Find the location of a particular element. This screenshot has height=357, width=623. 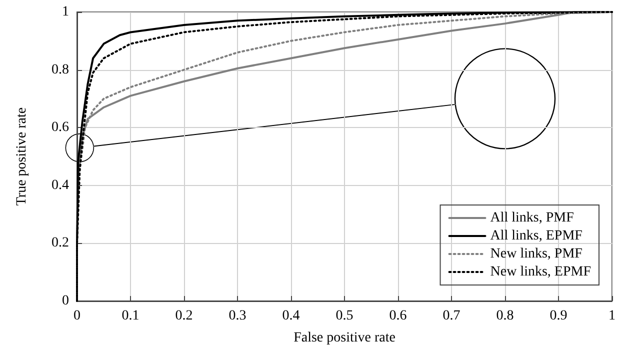

y-tick-label: 0 is located at coordinates (65, 301).